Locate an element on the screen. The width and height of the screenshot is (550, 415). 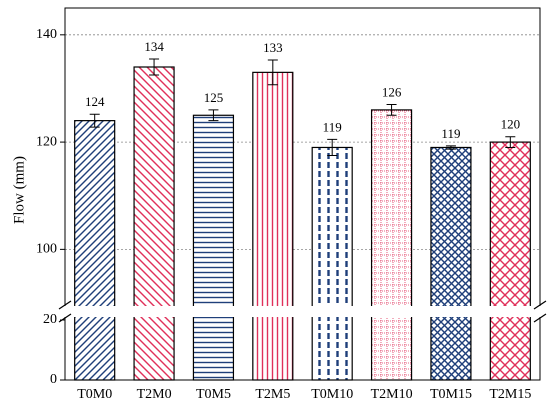
x-tick-label: T2M0 is located at coordinates (154, 394).